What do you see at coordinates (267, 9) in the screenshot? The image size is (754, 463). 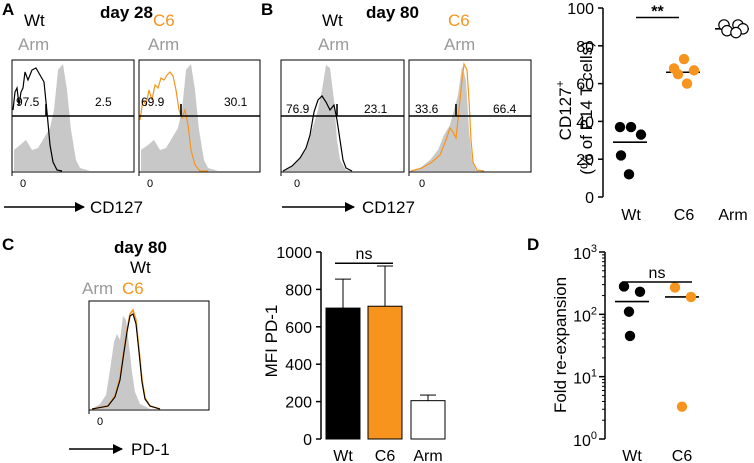 I see `panel-letter-b: B` at bounding box center [267, 9].